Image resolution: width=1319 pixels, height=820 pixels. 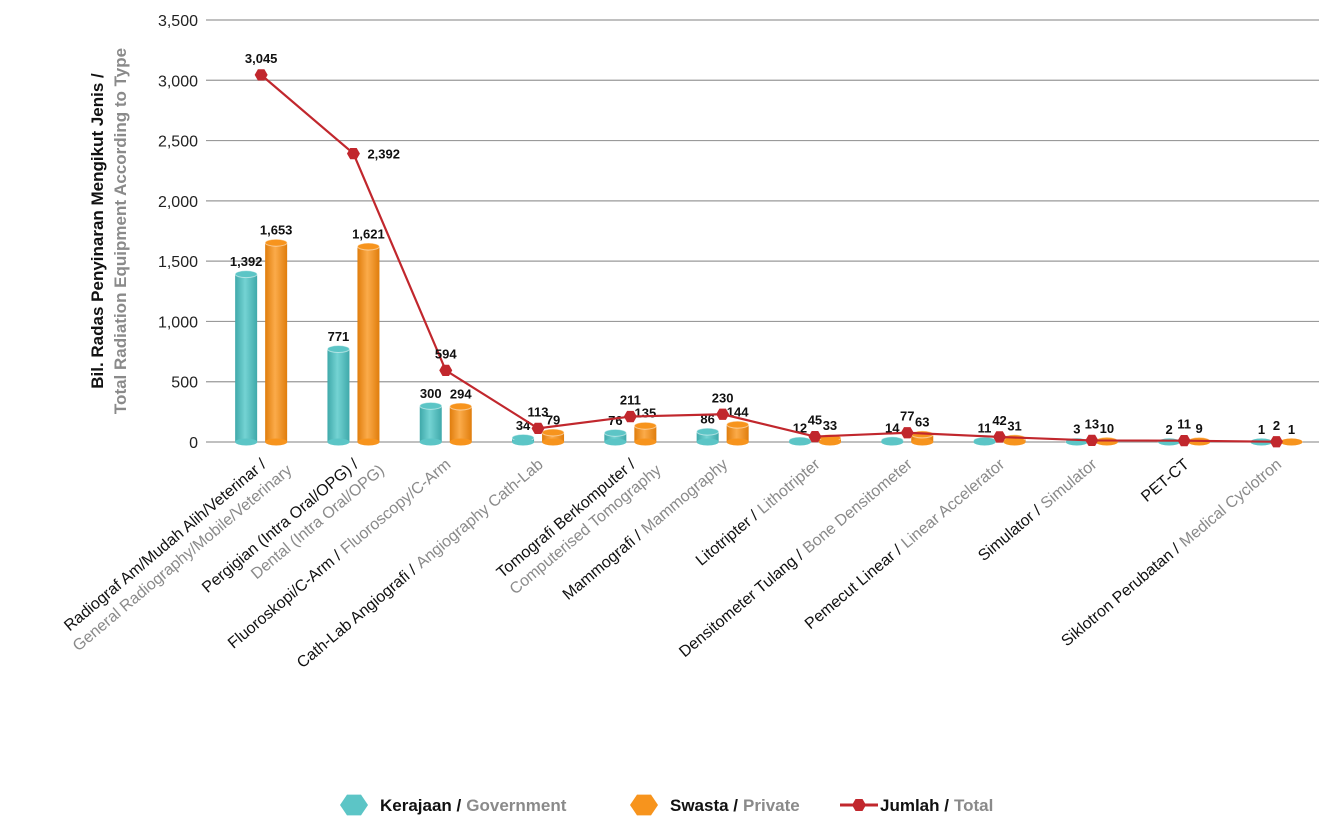 I want to click on x-tick-label-local: PET-CT, so click(x=1165, y=481).